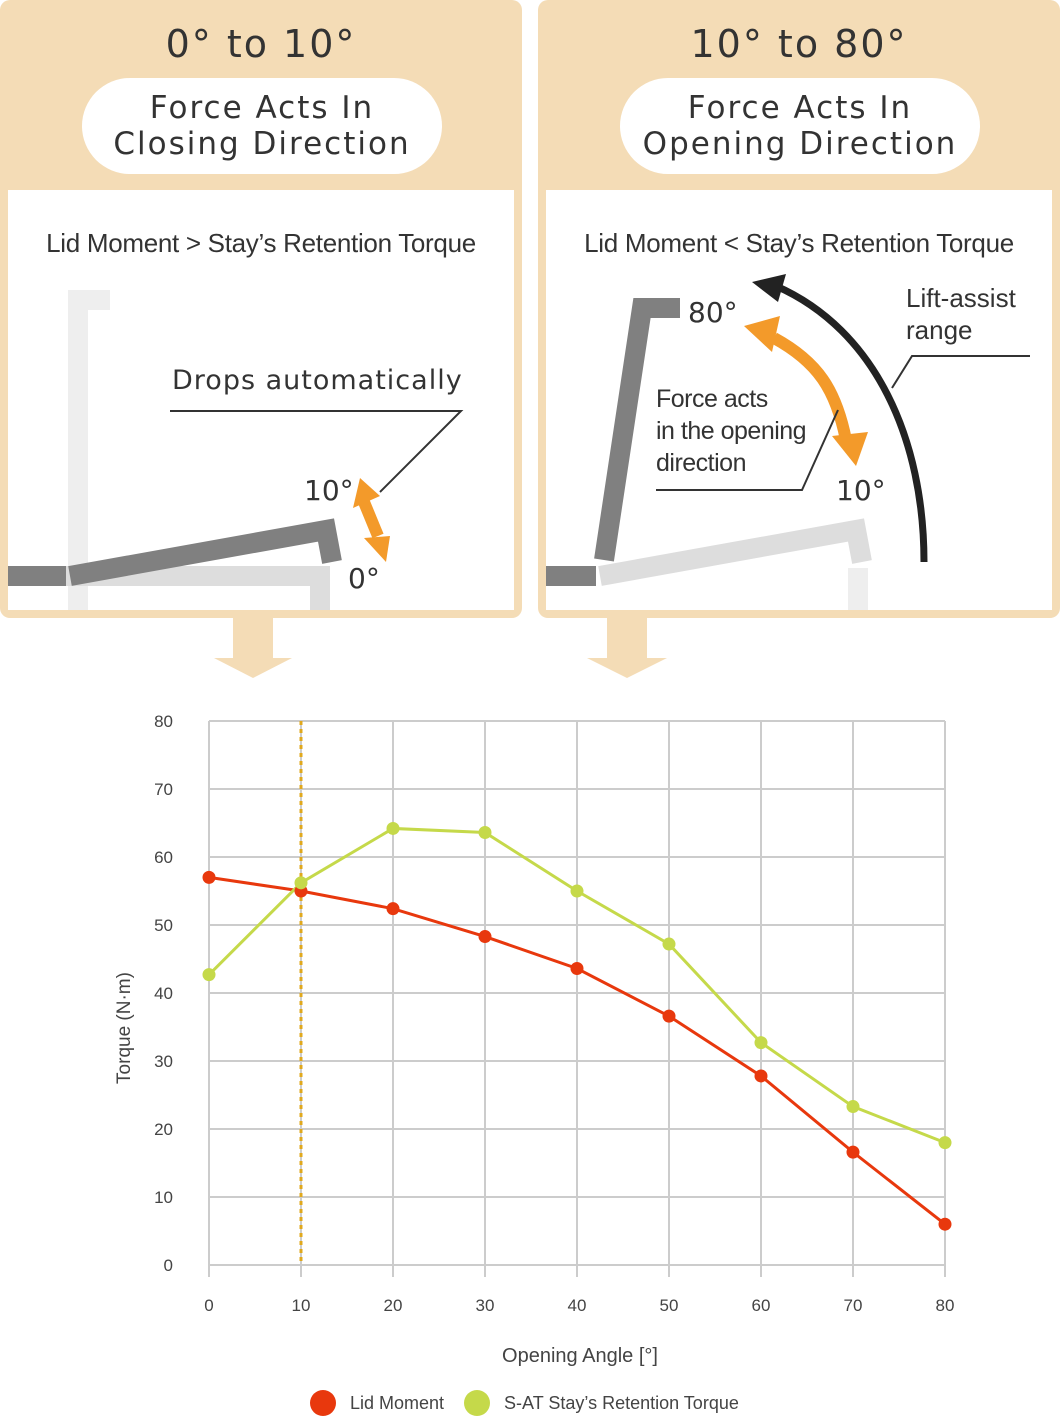  What do you see at coordinates (89, 450) in the screenshot?
I see `open-lid-ghost` at bounding box center [89, 450].